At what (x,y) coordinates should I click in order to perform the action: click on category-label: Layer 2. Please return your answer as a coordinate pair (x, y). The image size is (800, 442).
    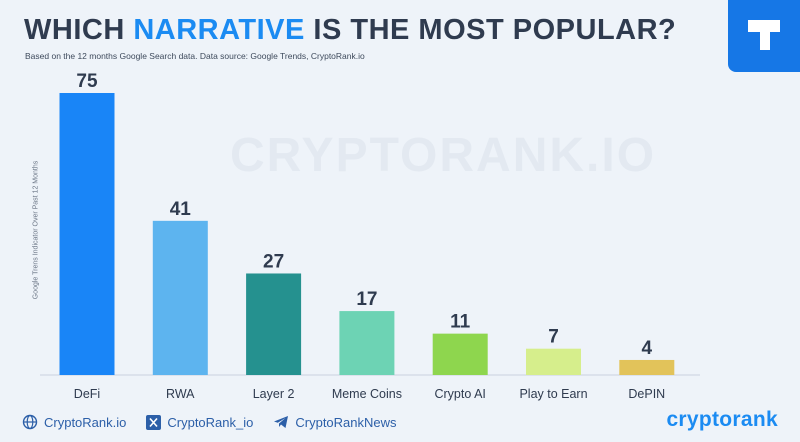
    Looking at the image, I should click on (274, 394).